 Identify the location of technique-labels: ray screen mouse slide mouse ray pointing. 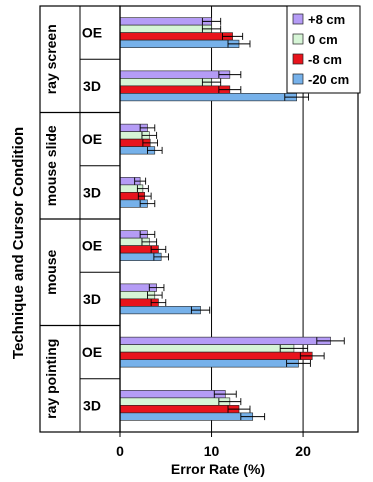
(51, 221).